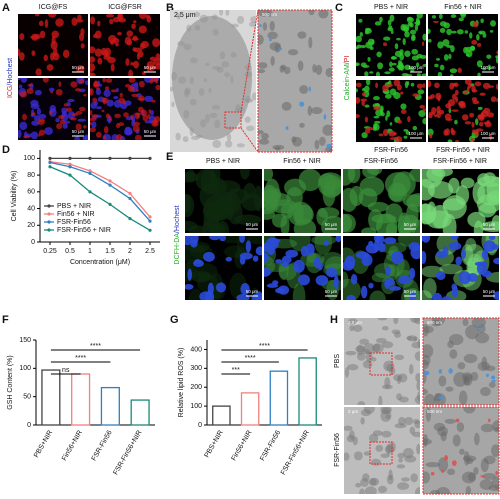  Describe the element at coordinates (196, 368) in the screenshot. I see `y-tick-label: 300` at that location.